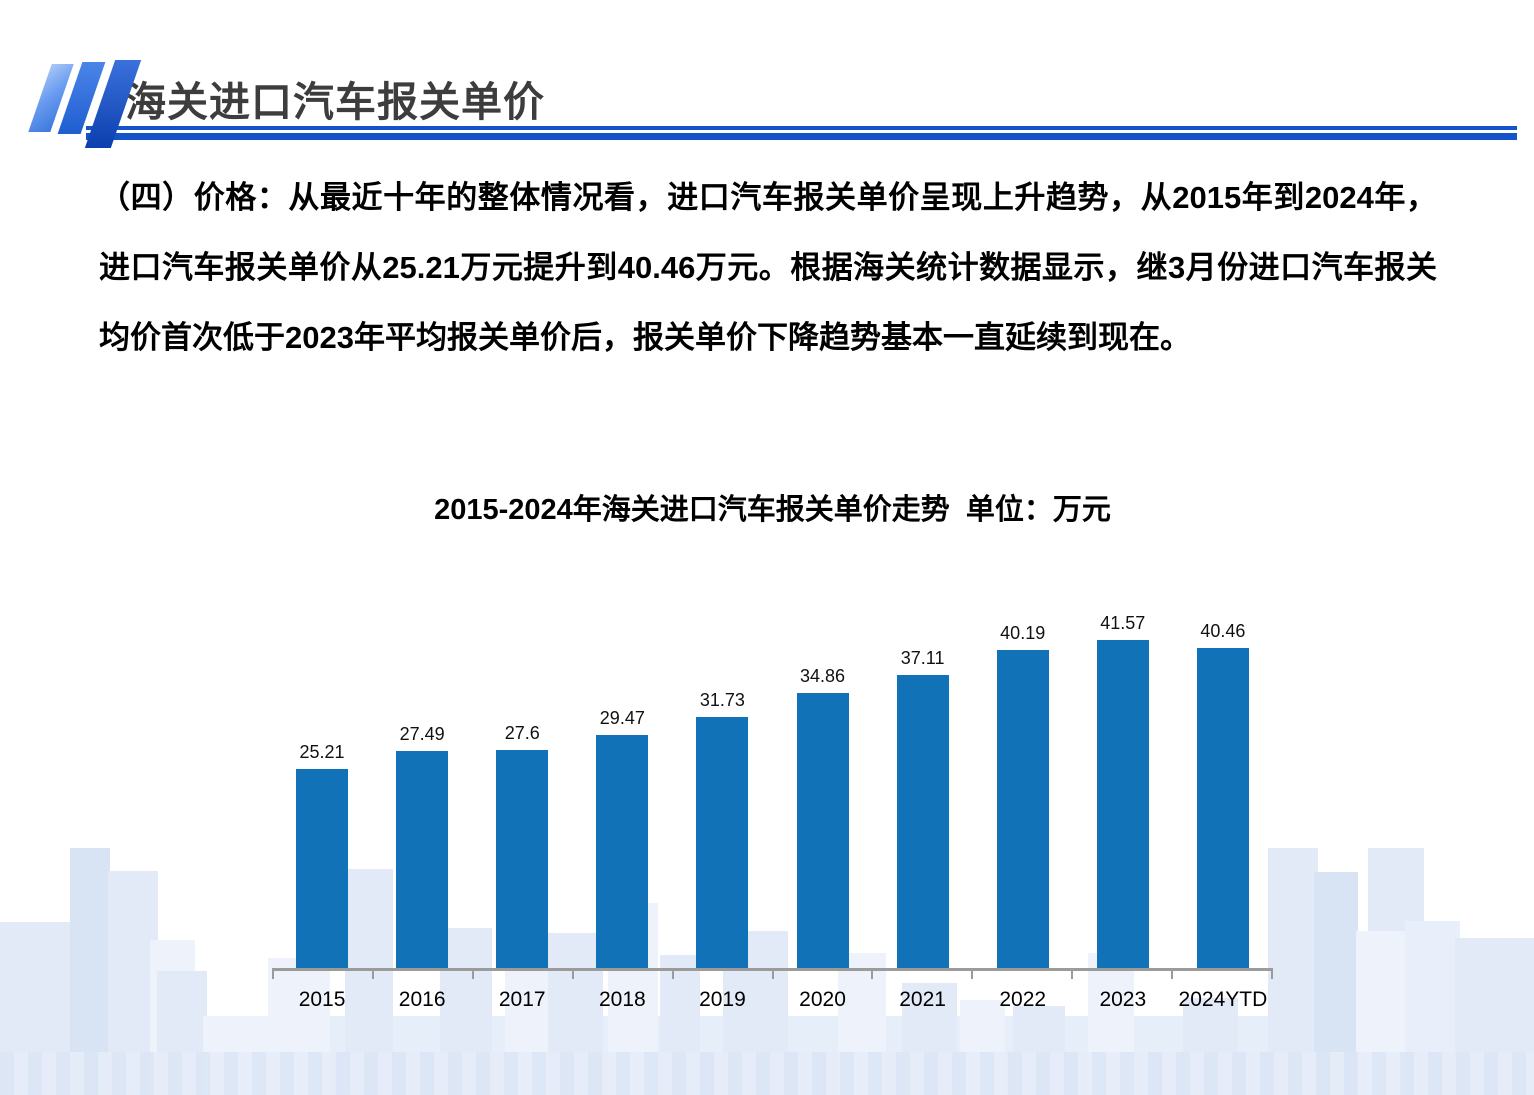  What do you see at coordinates (335, 102) in the screenshot?
I see `page-title: 海关进口汽车报关单价` at bounding box center [335, 102].